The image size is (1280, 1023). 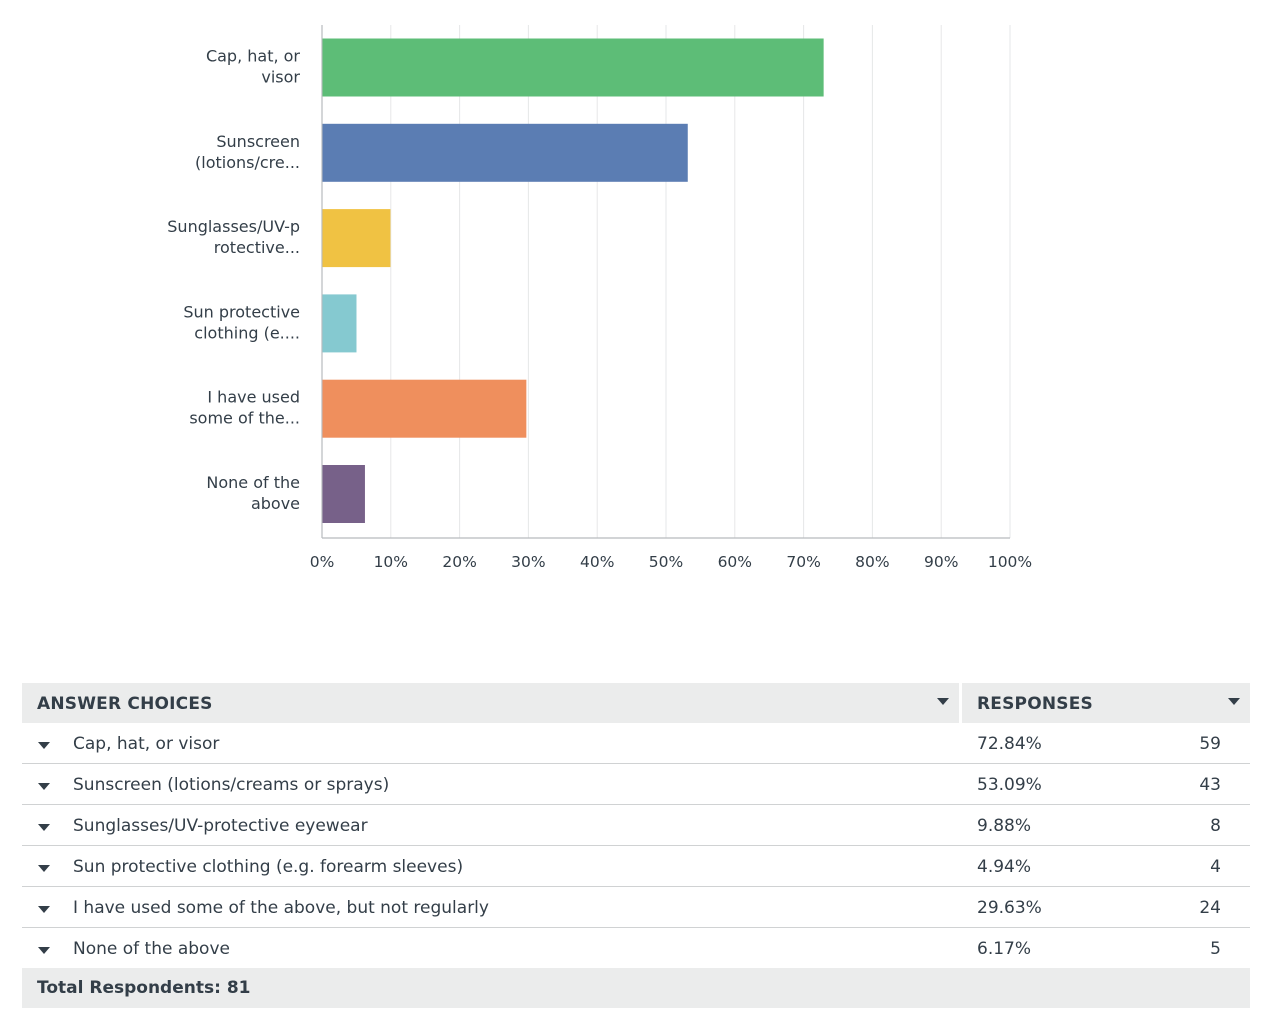 I want to click on x-tick-label: 90%, so click(x=941, y=562).